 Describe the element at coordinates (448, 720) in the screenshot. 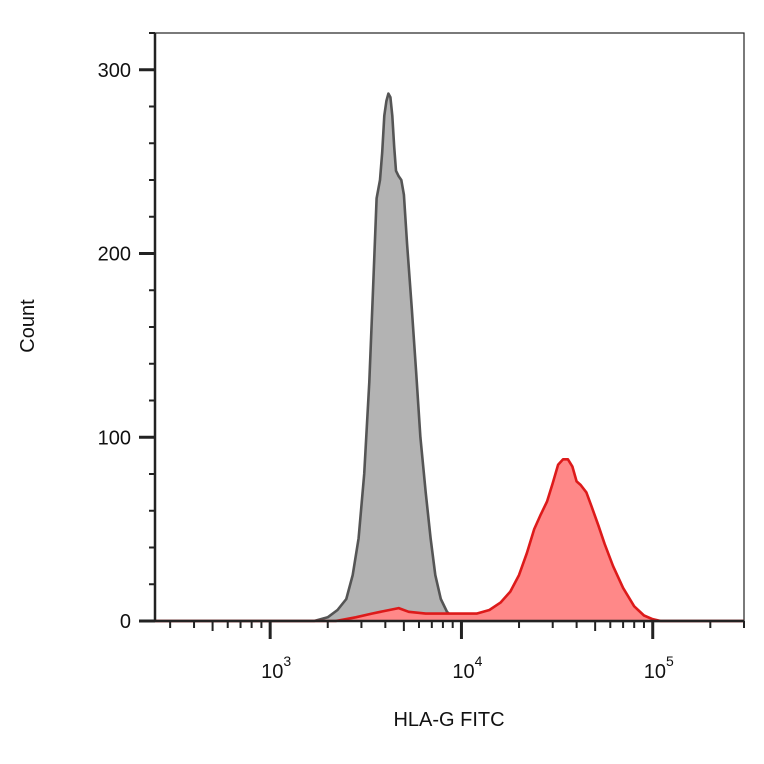

I see `x-axis-title: HLA-G FITC` at that location.